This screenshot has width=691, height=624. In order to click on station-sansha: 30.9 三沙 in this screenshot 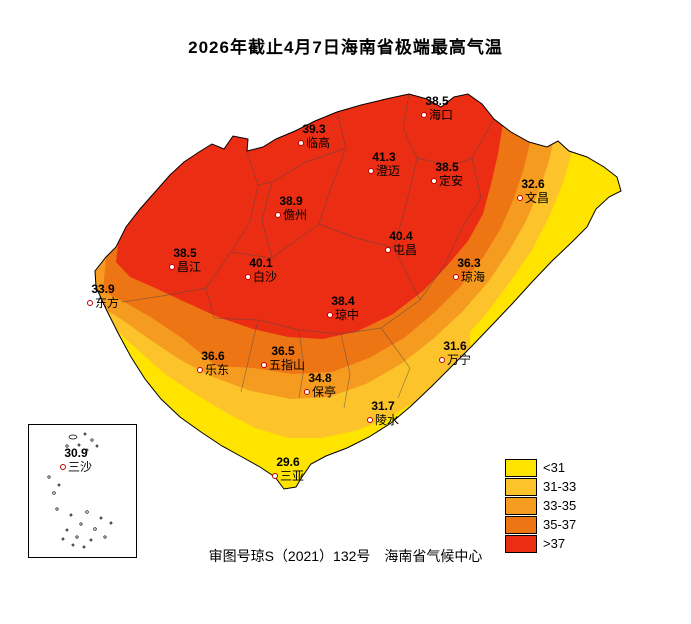, I will do `click(75, 460)`.